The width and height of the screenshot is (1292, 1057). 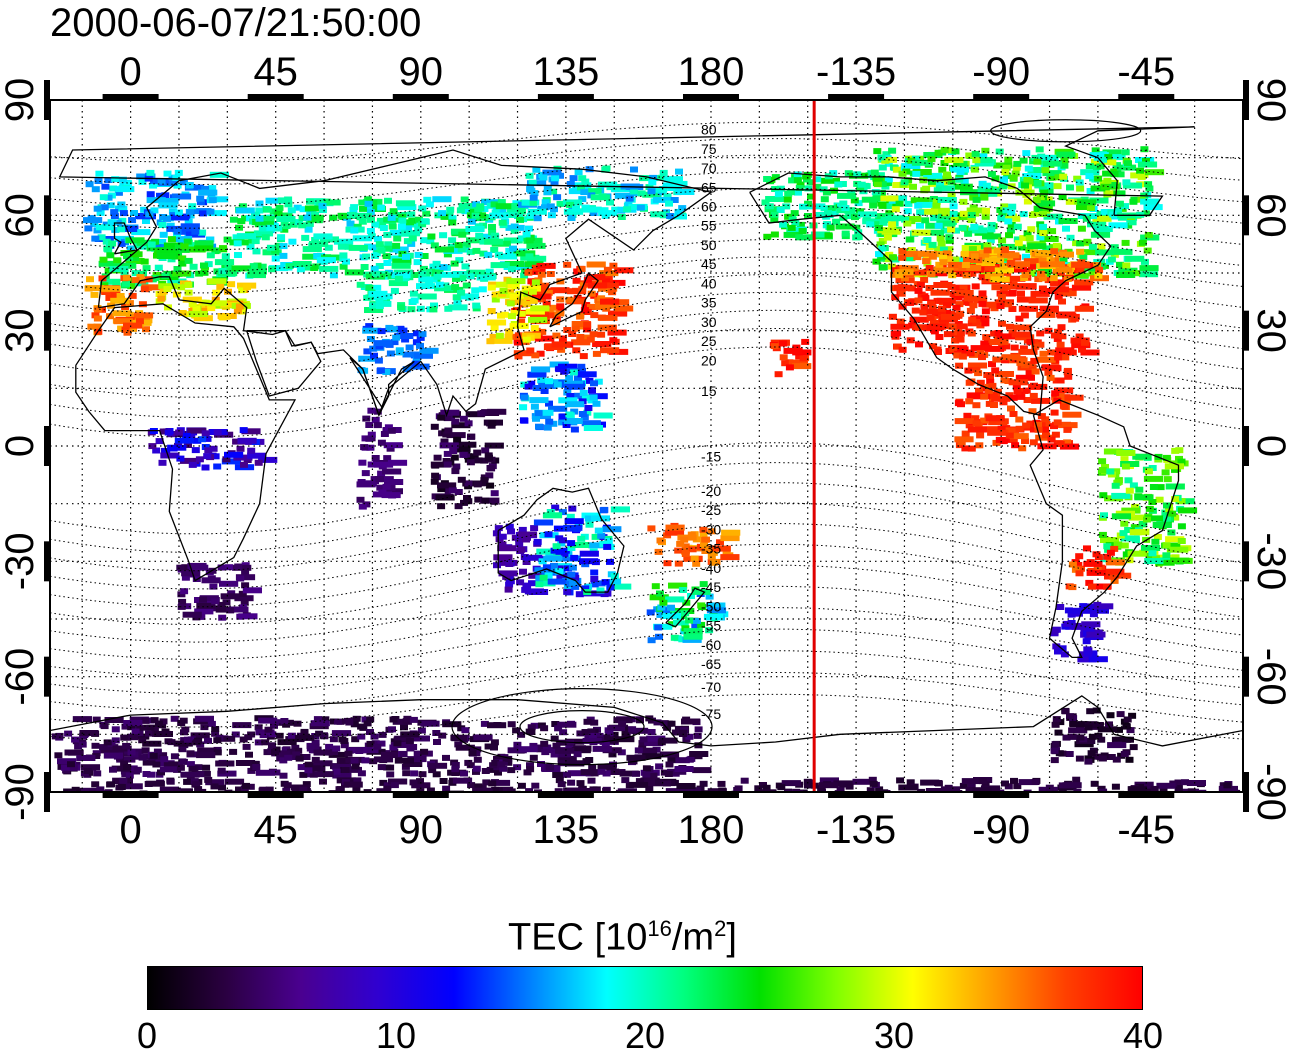 What do you see at coordinates (646, 257) in the screenshot?
I see `magnetic-latitude-line` at bounding box center [646, 257].